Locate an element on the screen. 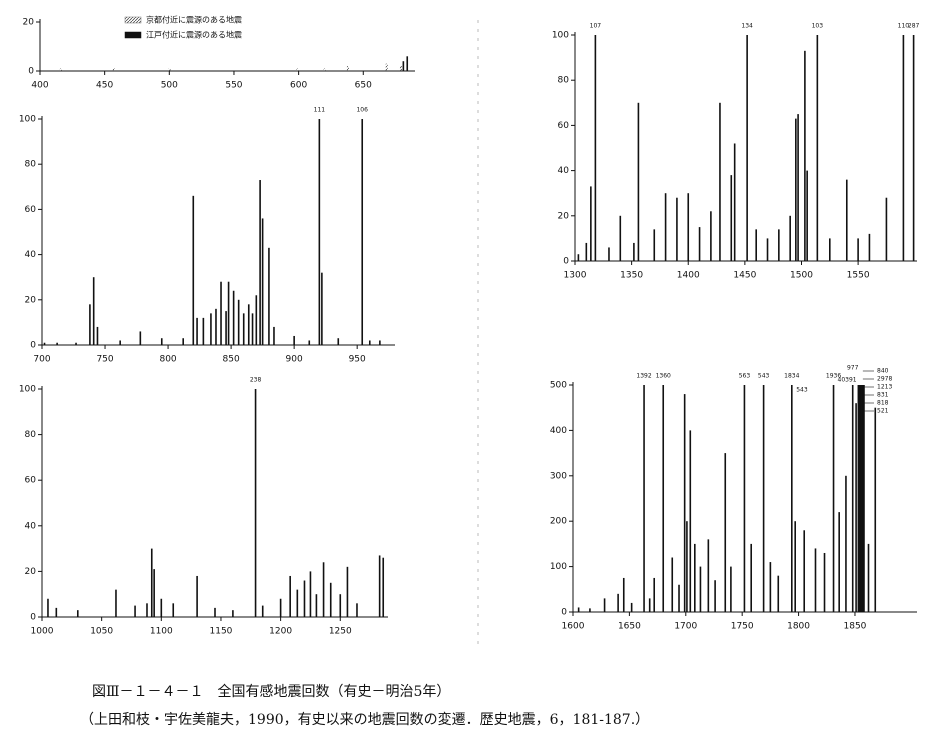 Image resolution: width=940 pixels, height=744 pixels. boxed-label: 840 is located at coordinates (883, 371).